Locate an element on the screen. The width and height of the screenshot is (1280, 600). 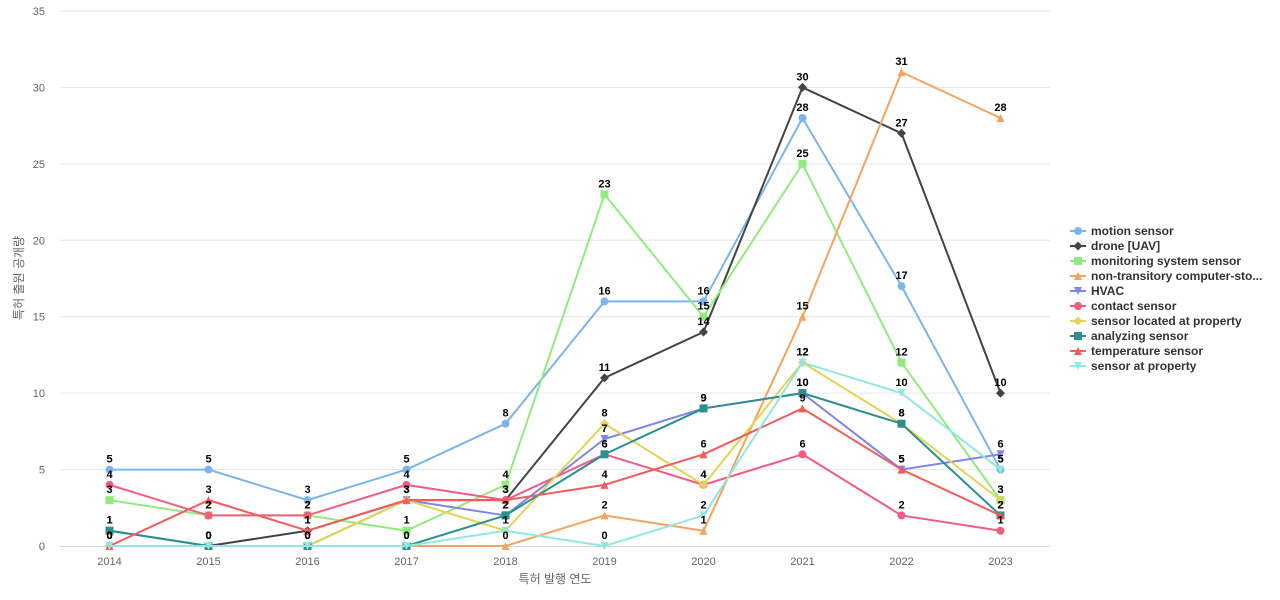
data-label: 8 is located at coordinates (901, 414).